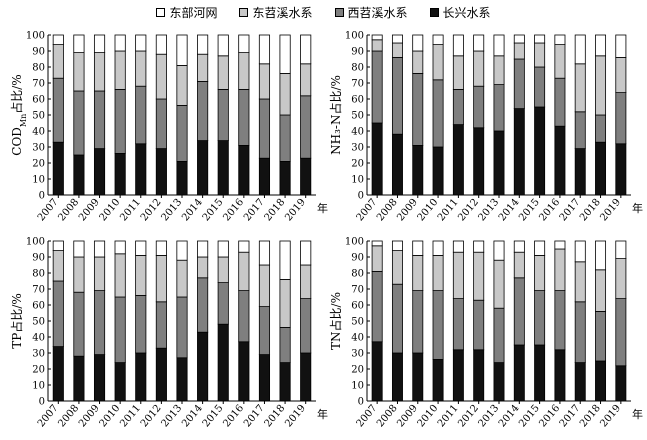 The image size is (647, 440). What do you see at coordinates (89, 210) in the screenshot?
I see `x-tick-label-cod-mn: 2009` at bounding box center [89, 210].